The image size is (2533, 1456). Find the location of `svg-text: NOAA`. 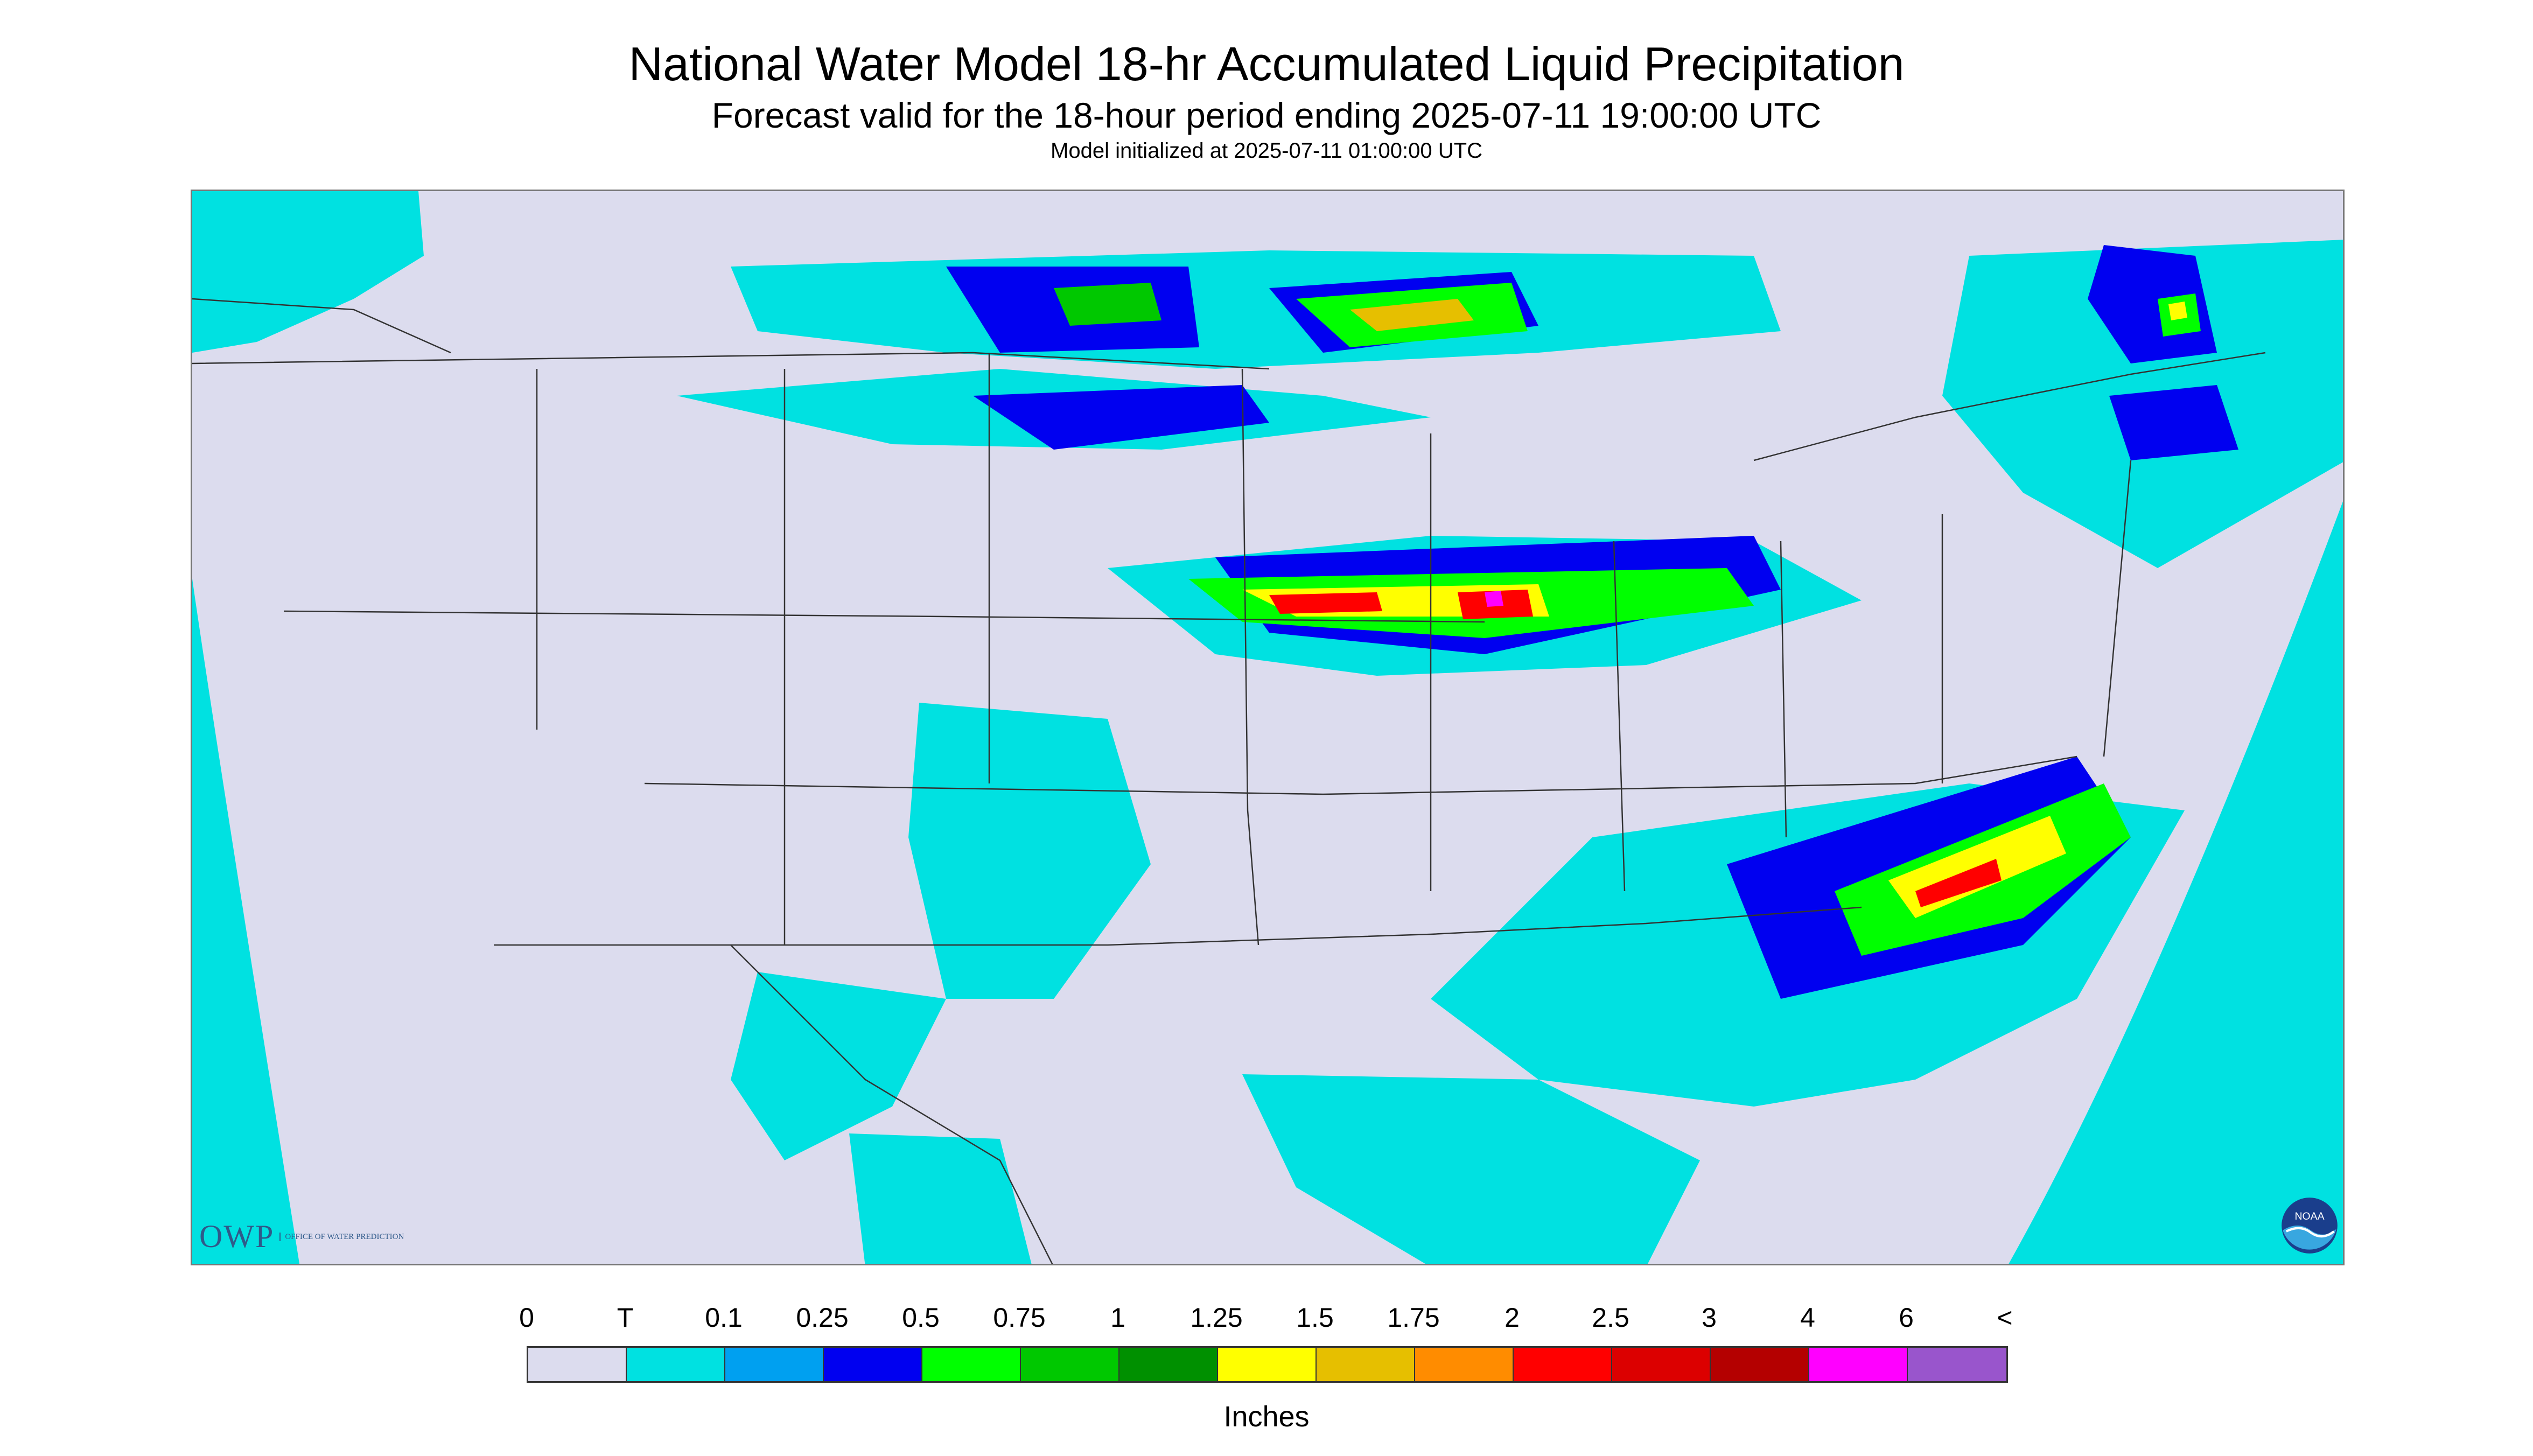

svg-text: NOAA is located at coordinates (2309, 1216).